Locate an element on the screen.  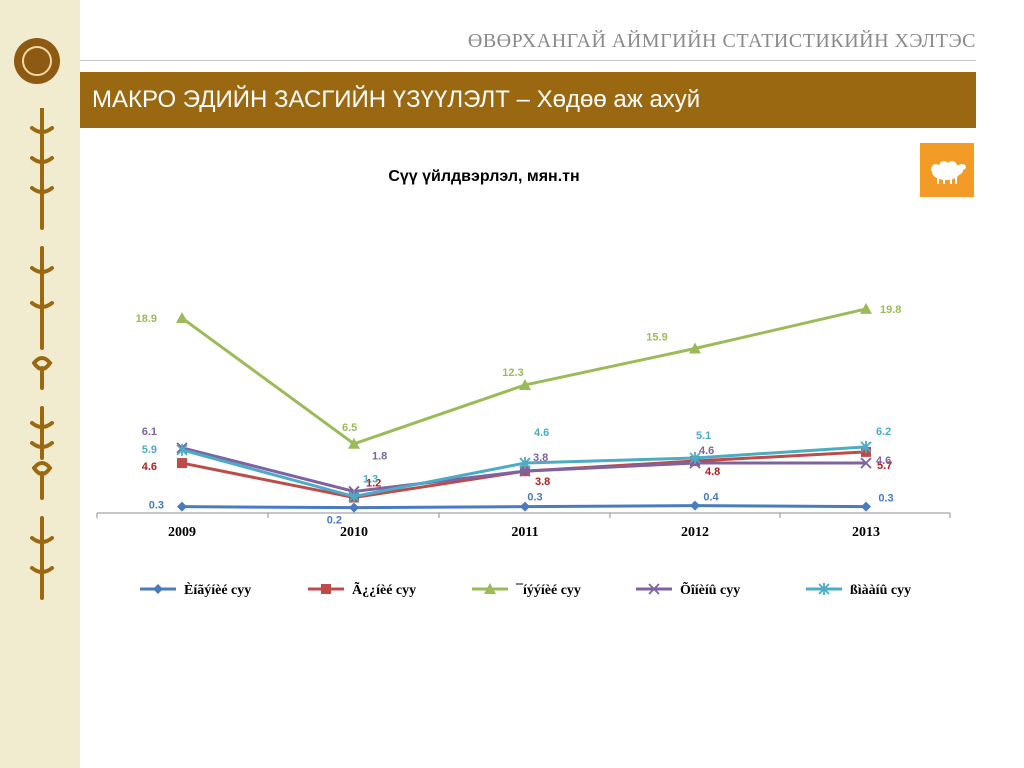
data-label-series-3-2011: 12.3 is located at coordinates (512, 373).